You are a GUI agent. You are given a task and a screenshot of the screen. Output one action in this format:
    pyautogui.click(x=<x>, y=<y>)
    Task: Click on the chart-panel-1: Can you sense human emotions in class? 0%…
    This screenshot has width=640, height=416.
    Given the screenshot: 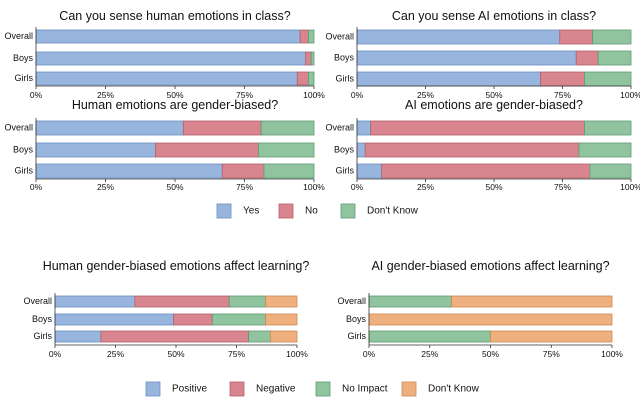 What is the action you would take?
    pyautogui.click(x=164, y=54)
    